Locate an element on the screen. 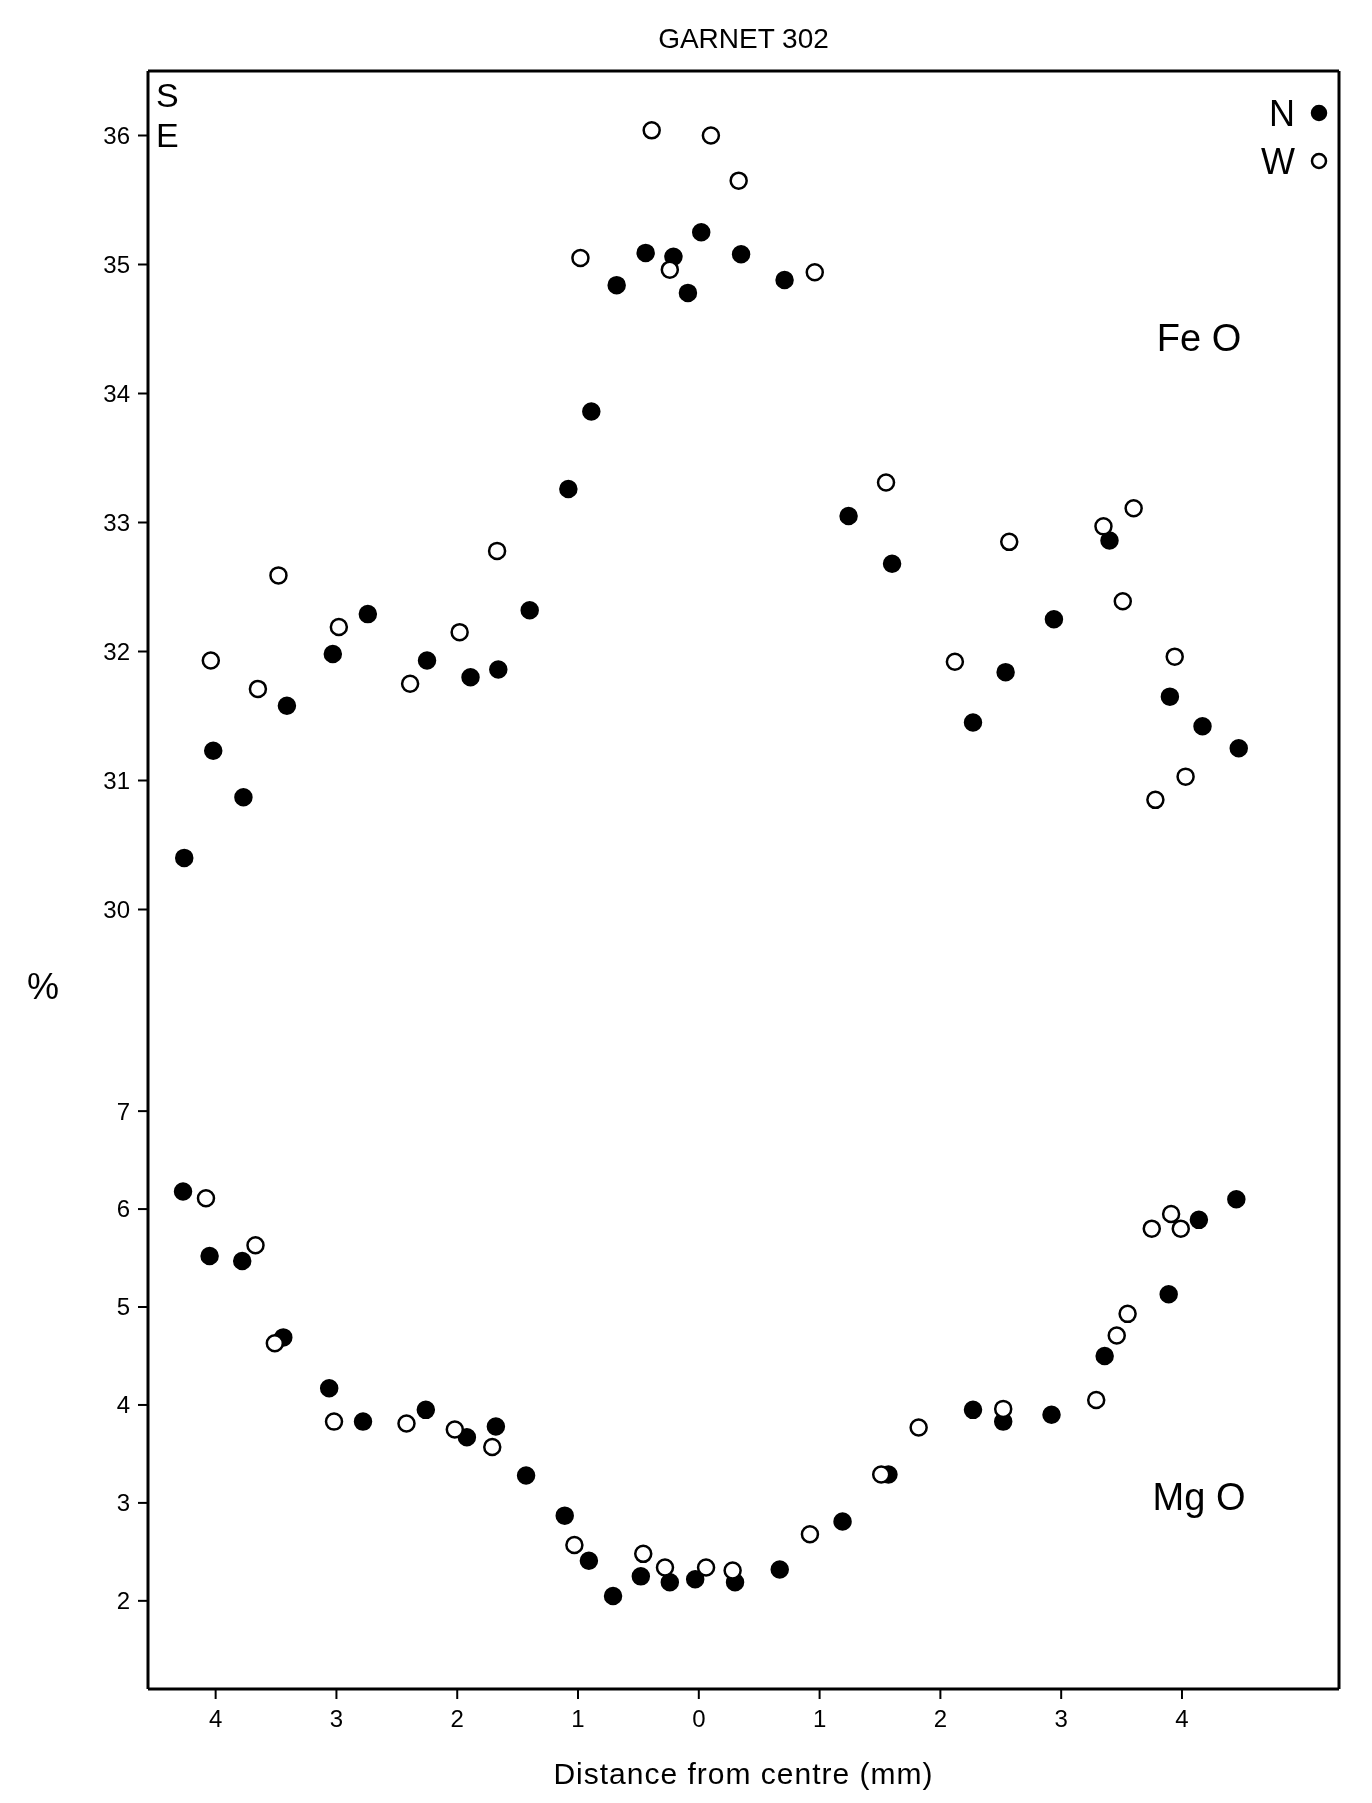 The image size is (1372, 1803). y-tick-label: 32 is located at coordinates (116, 651).